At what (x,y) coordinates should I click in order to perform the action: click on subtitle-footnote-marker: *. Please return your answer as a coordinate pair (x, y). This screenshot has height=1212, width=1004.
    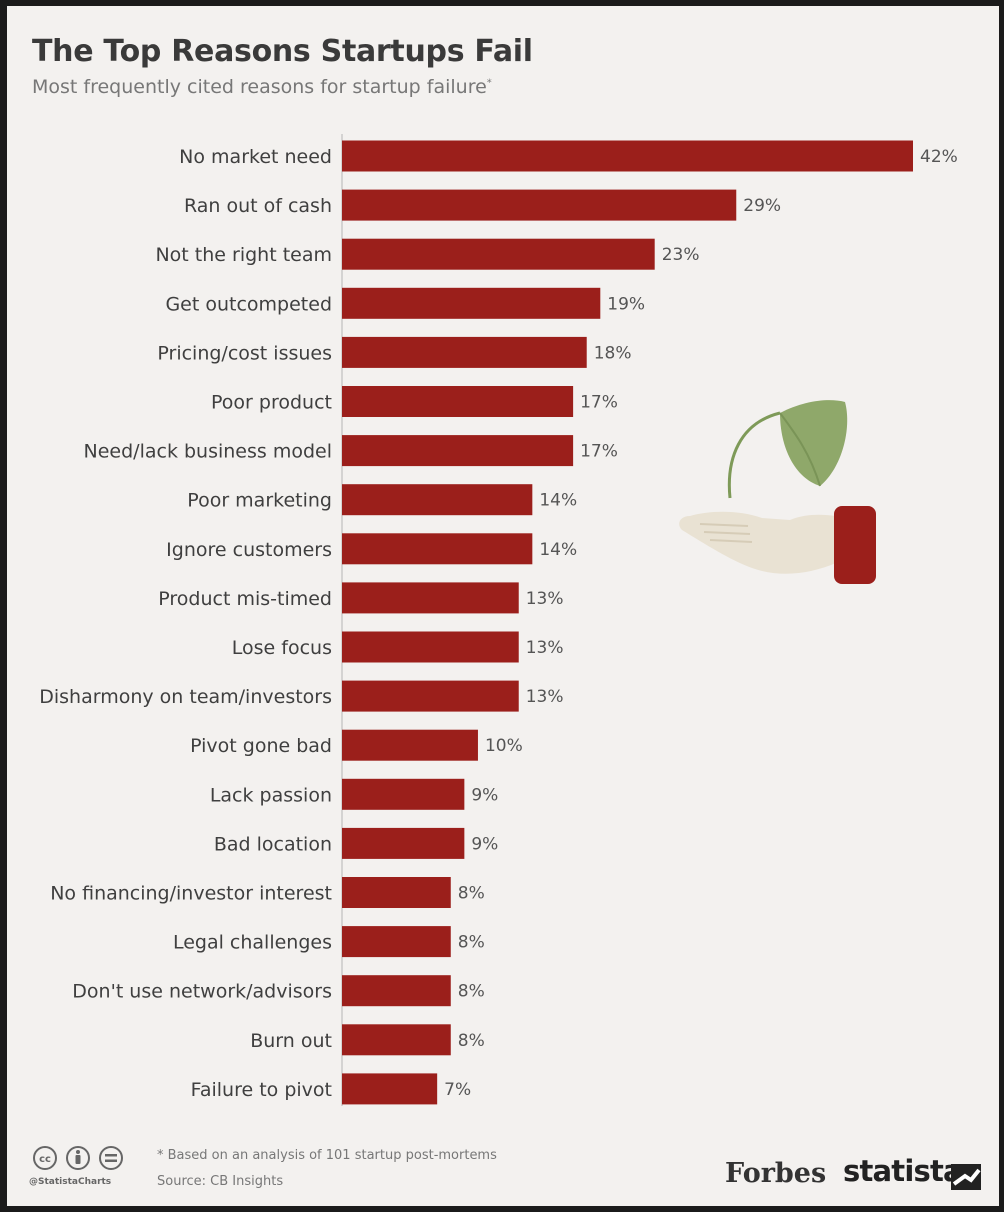
    Looking at the image, I should click on (489, 83).